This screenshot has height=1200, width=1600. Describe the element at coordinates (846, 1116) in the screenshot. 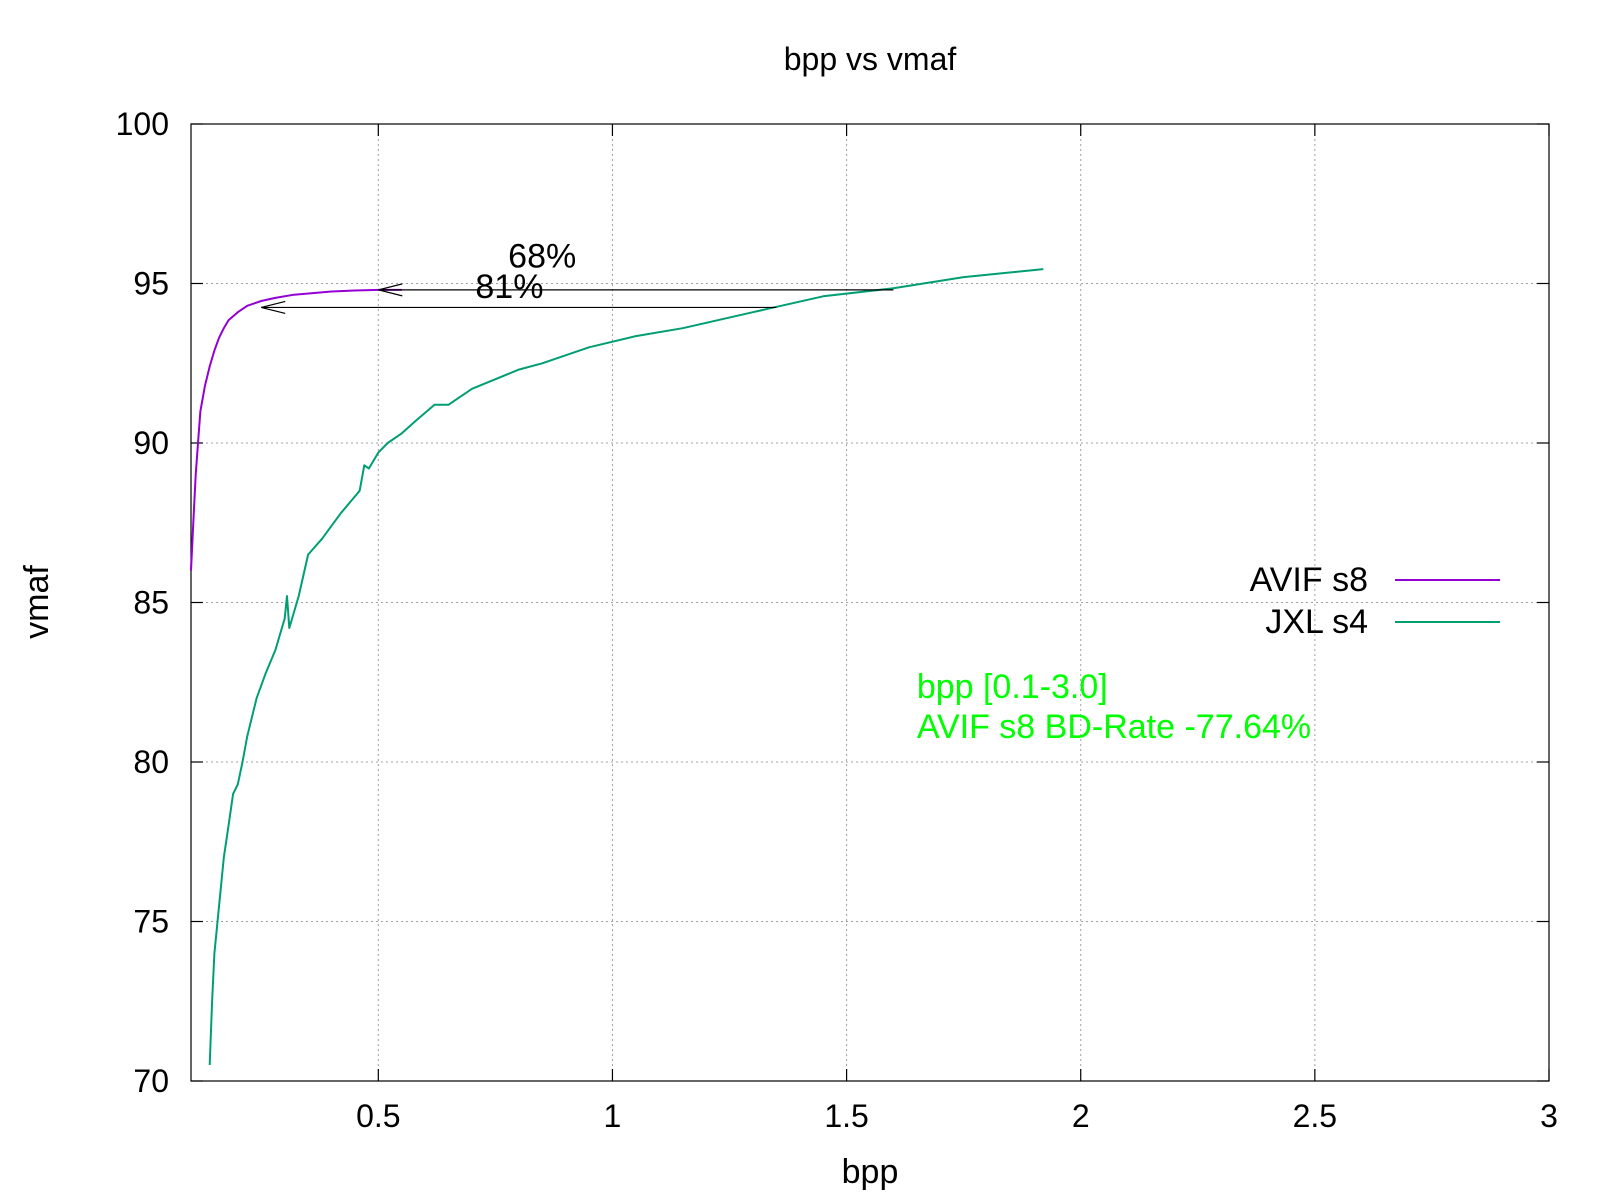

I see `x-tick-label: 1.5` at that location.